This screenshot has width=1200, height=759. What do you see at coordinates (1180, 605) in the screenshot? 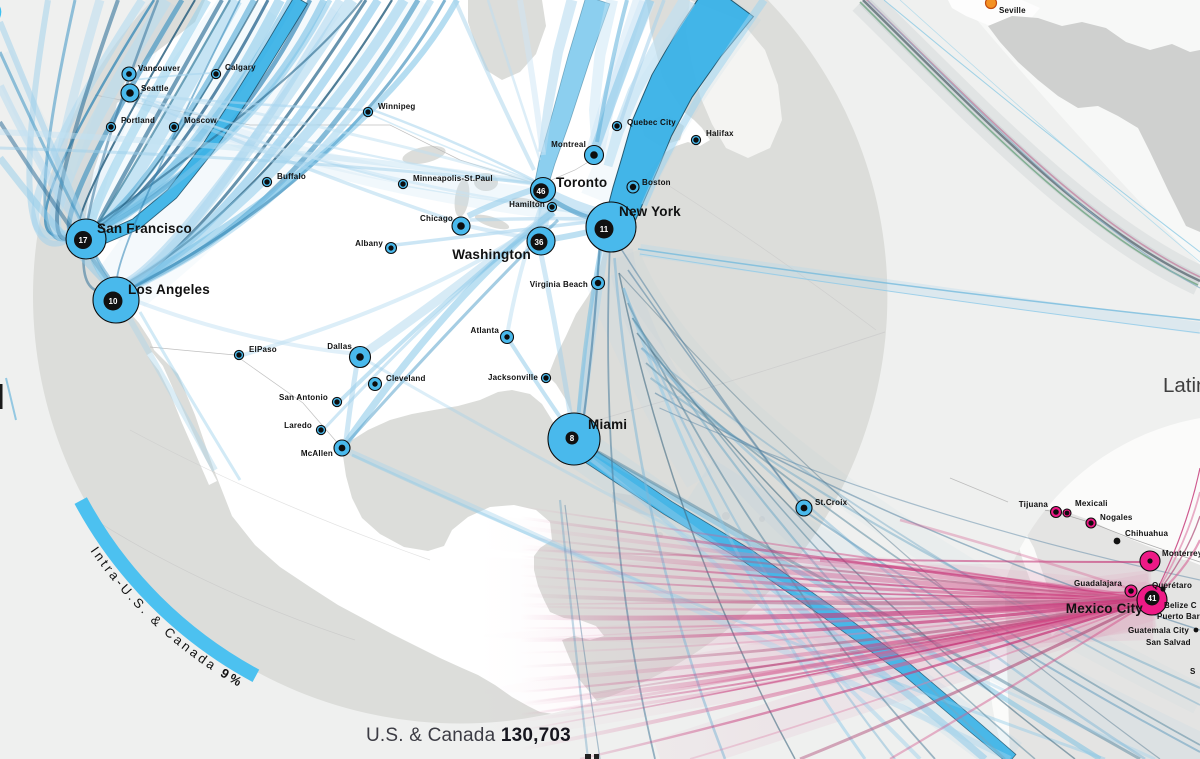
I see `svg-text: Belize C` at bounding box center [1180, 605].